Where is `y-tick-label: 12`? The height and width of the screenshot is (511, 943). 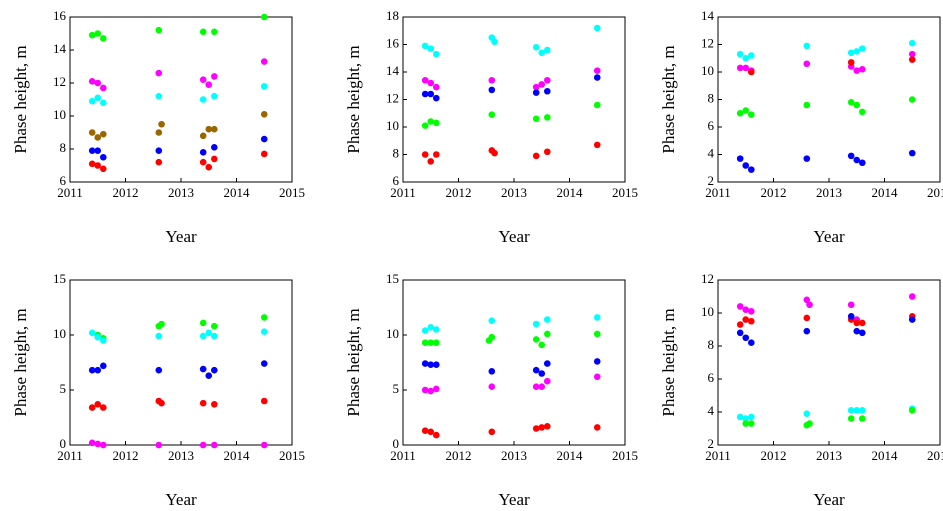
y-tick-label: 12 is located at coordinates (392, 97).